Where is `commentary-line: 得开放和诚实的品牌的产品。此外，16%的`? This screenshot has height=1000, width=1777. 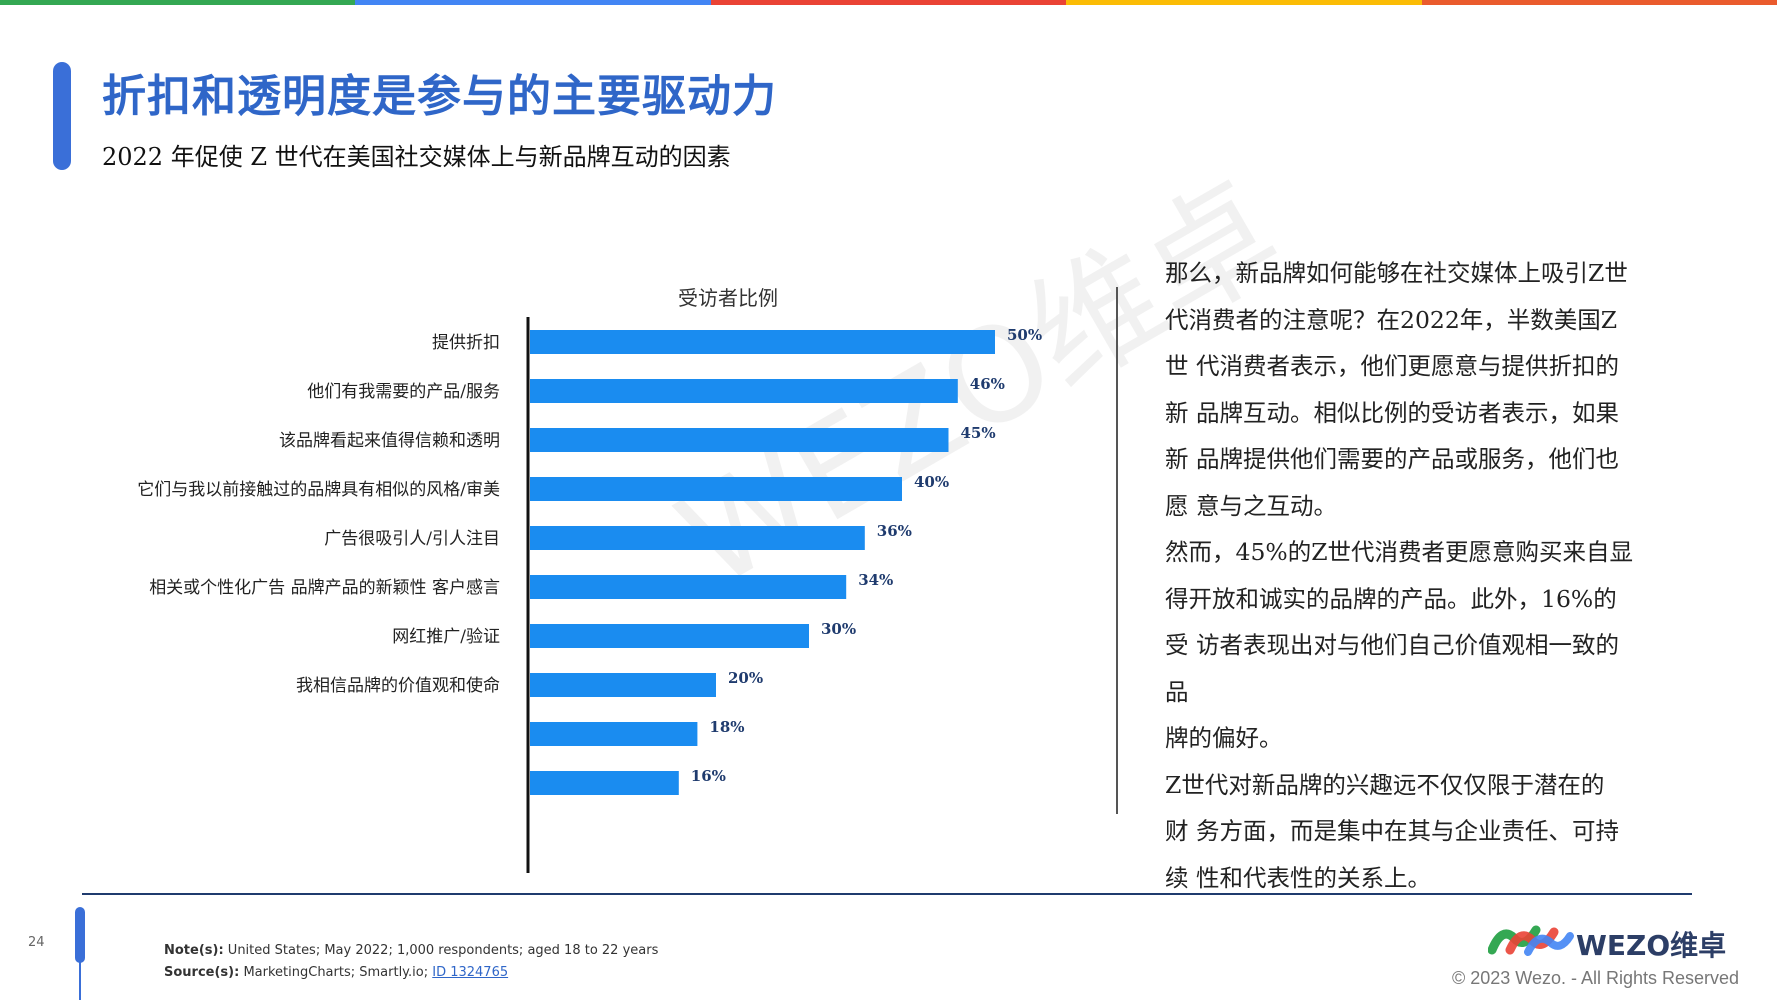 commentary-line: 得开放和诚实的品牌的产品。此外，16%的 is located at coordinates (1391, 598).